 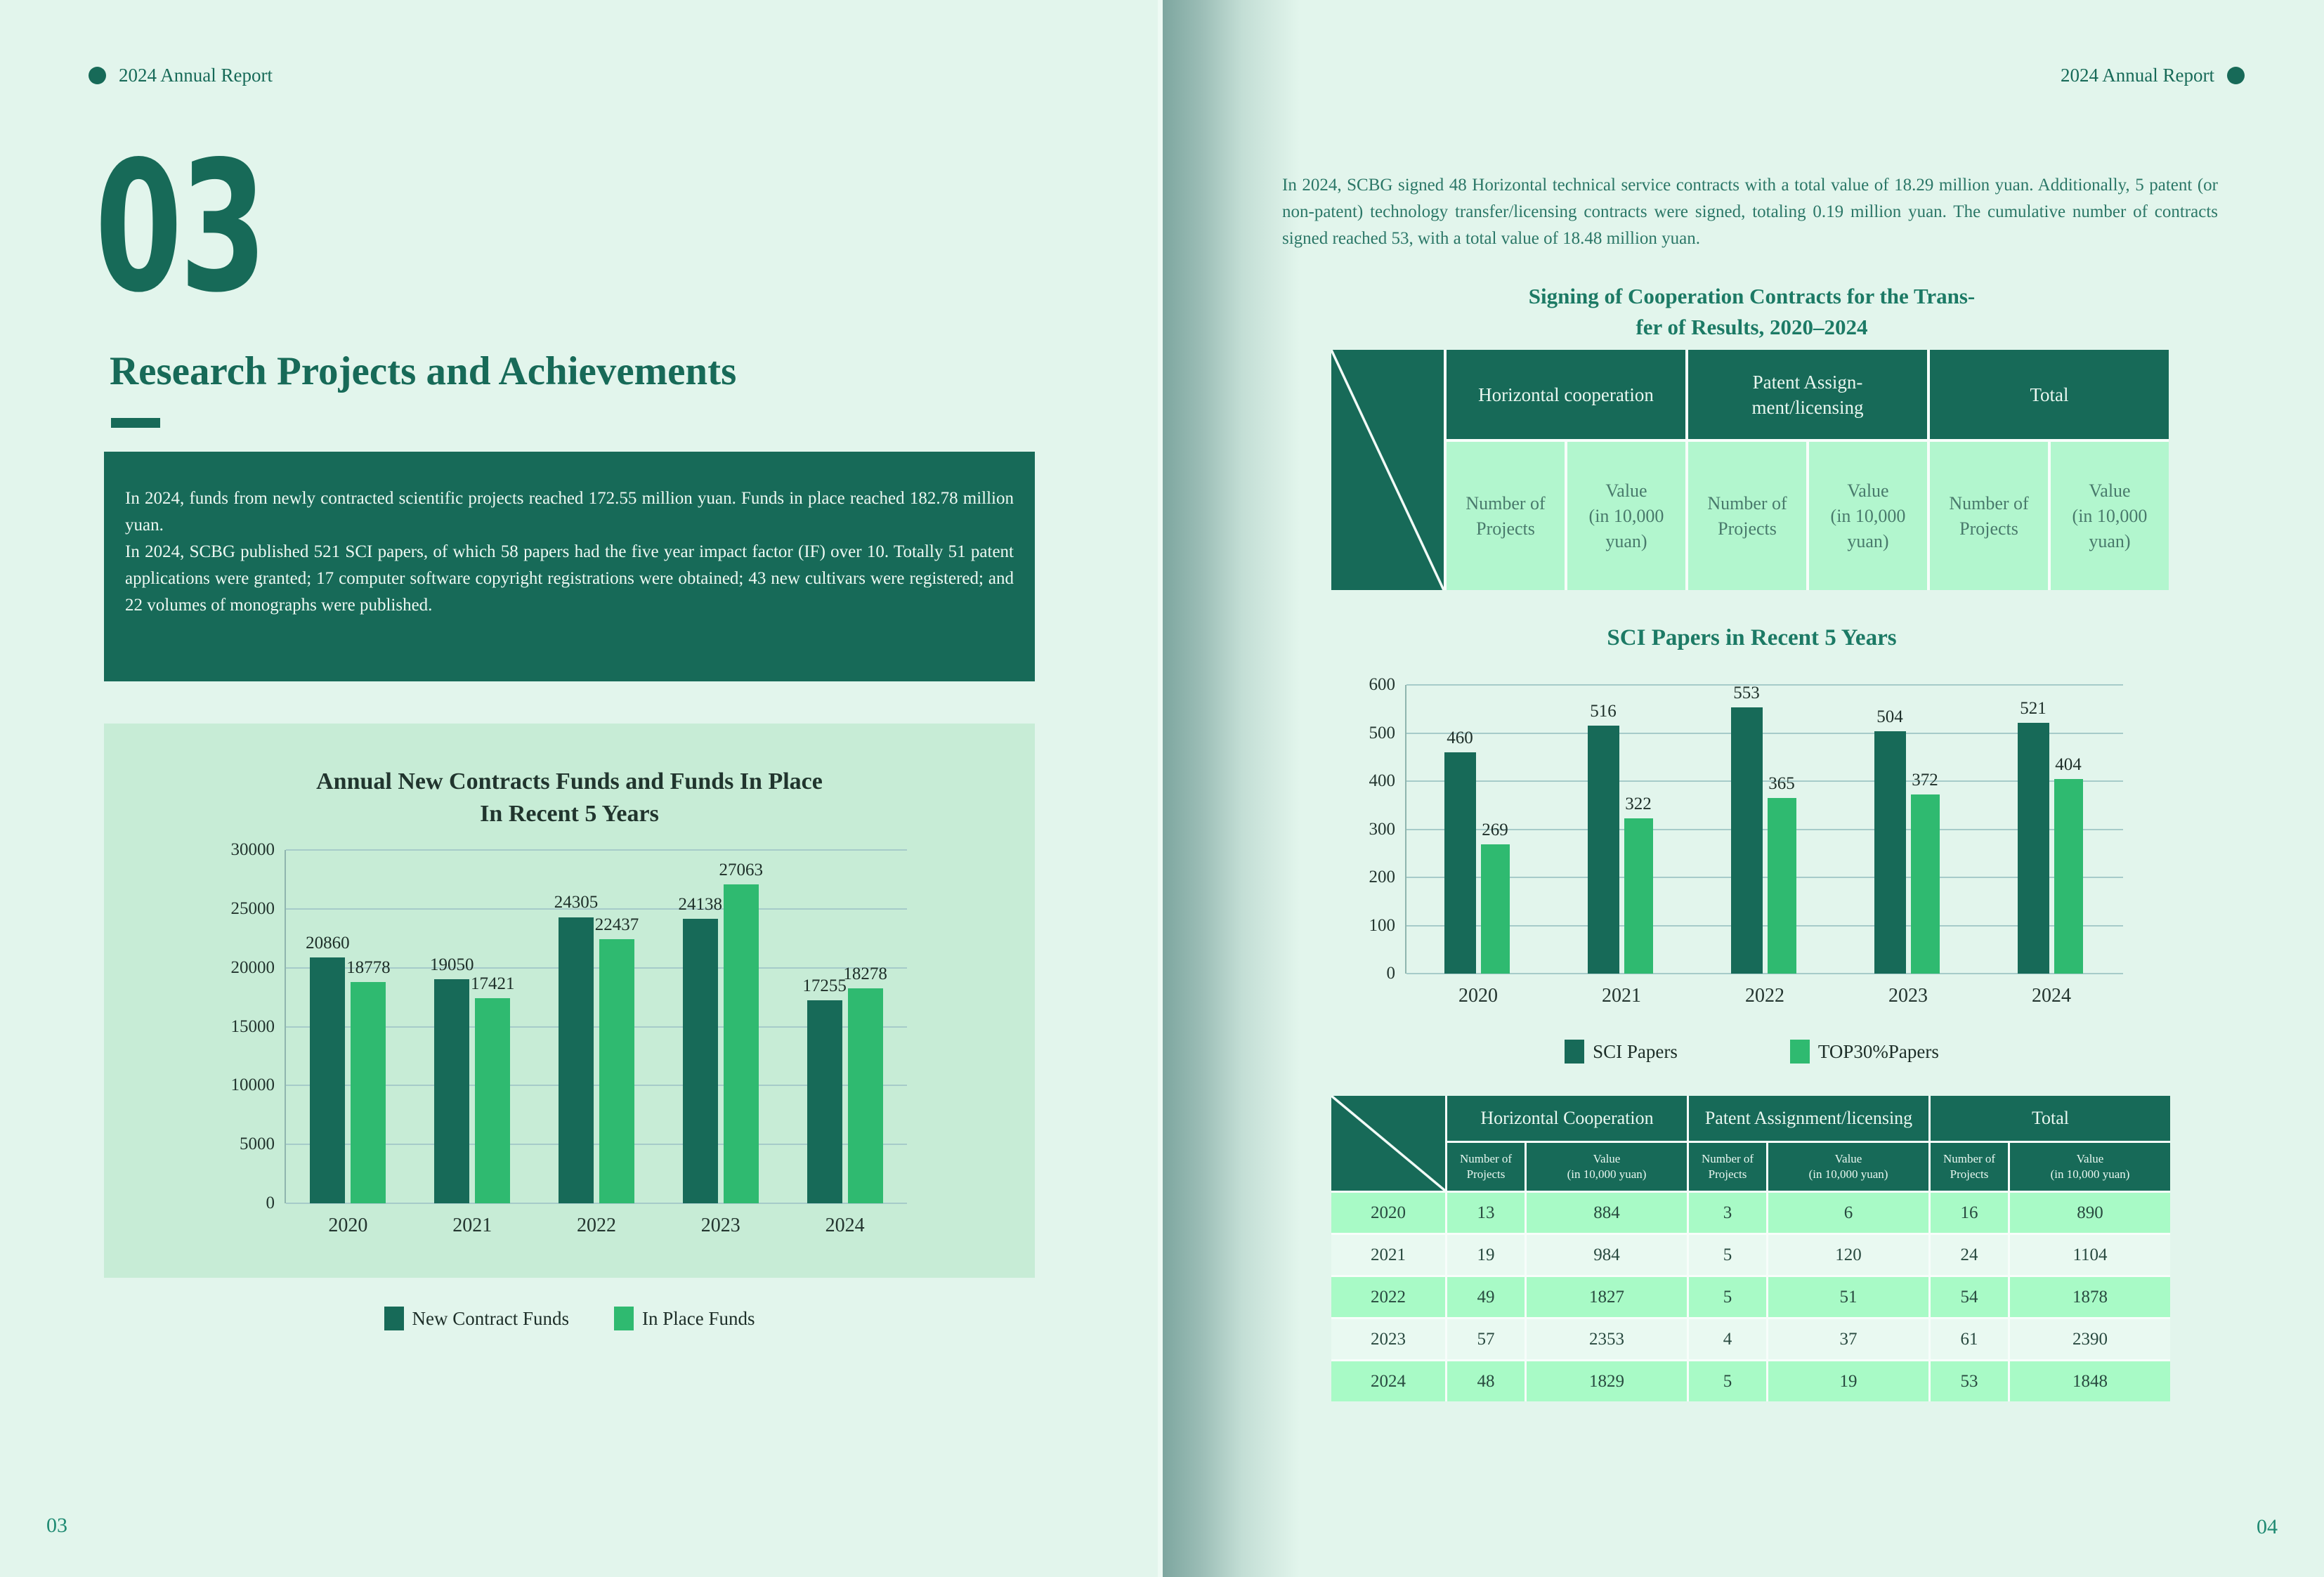 What do you see at coordinates (1848, 1339) in the screenshot?
I see `data-cell: 37` at bounding box center [1848, 1339].